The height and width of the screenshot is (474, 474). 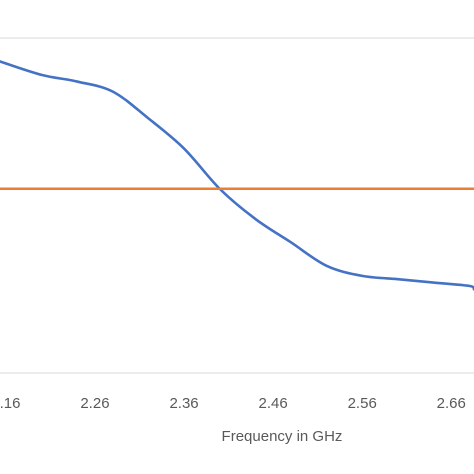 What do you see at coordinates (451, 403) in the screenshot?
I see `x-tick-label: 2.66` at bounding box center [451, 403].